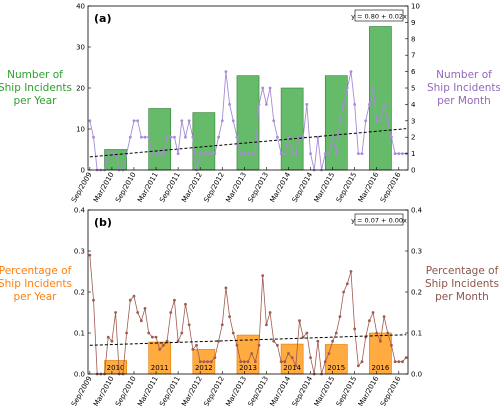 This screenshot has width=500, height=406. Describe the element at coordinates (464, 101) in the screenshot. I see `panel-a-right-label-line3: per Month` at that location.